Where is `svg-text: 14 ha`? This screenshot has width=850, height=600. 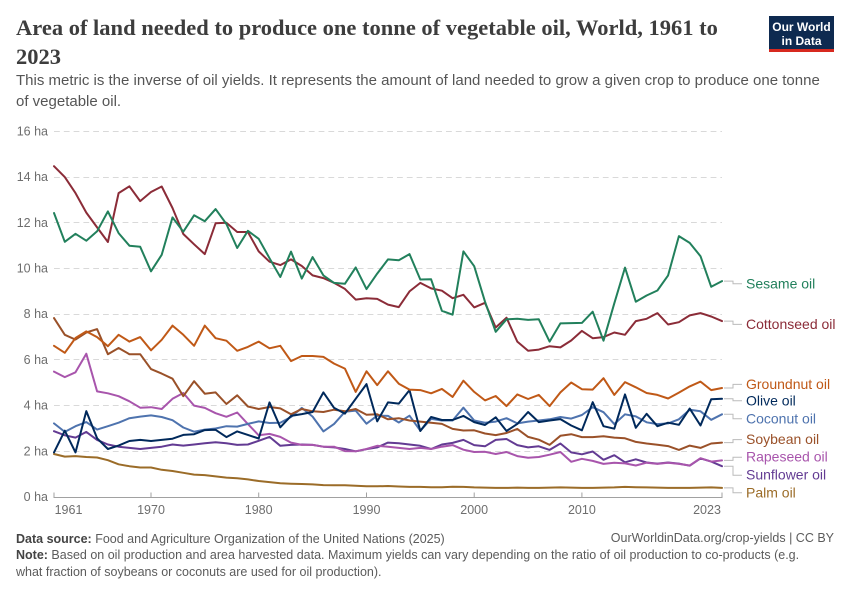
svg-text: 14 ha is located at coordinates (32, 177).